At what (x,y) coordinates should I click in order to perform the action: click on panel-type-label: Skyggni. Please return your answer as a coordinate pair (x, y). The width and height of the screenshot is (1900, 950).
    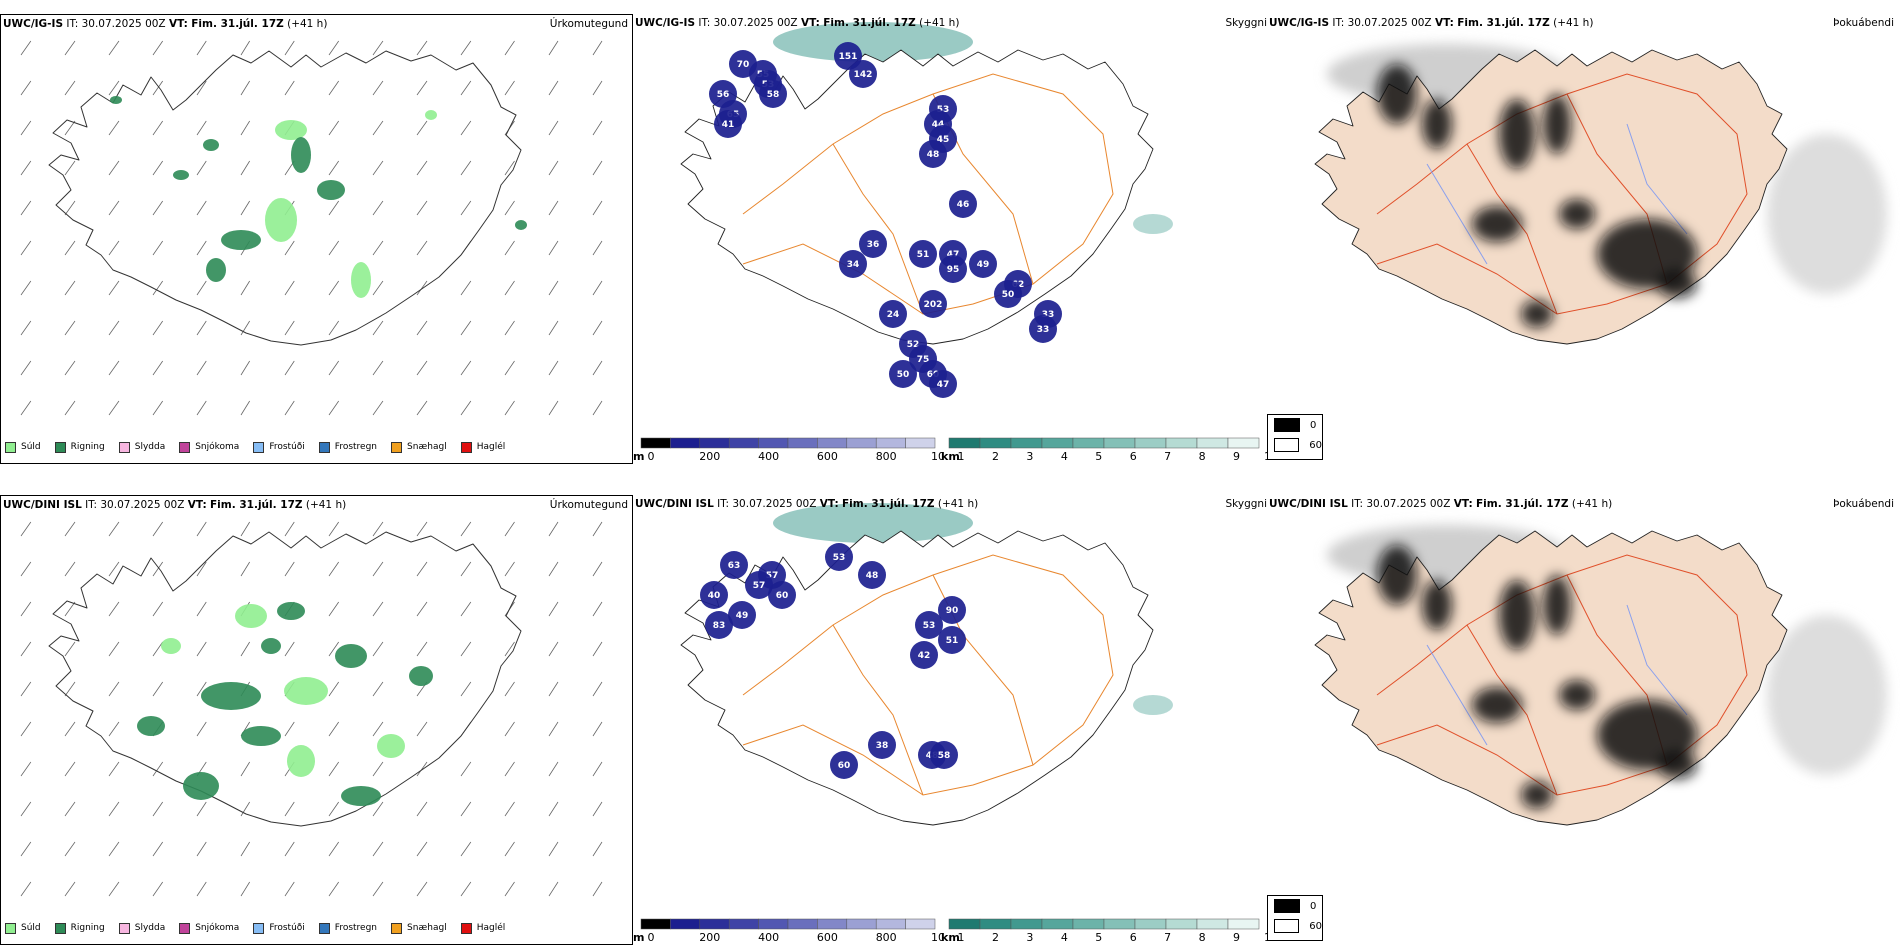
    Looking at the image, I should click on (1246, 504).